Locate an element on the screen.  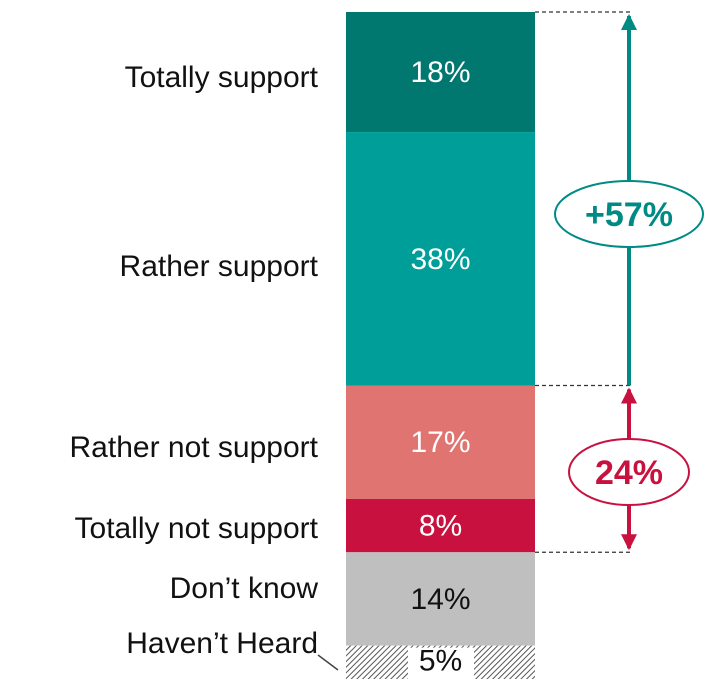
category-label-rather-support: Rather support is located at coordinates (219, 266).